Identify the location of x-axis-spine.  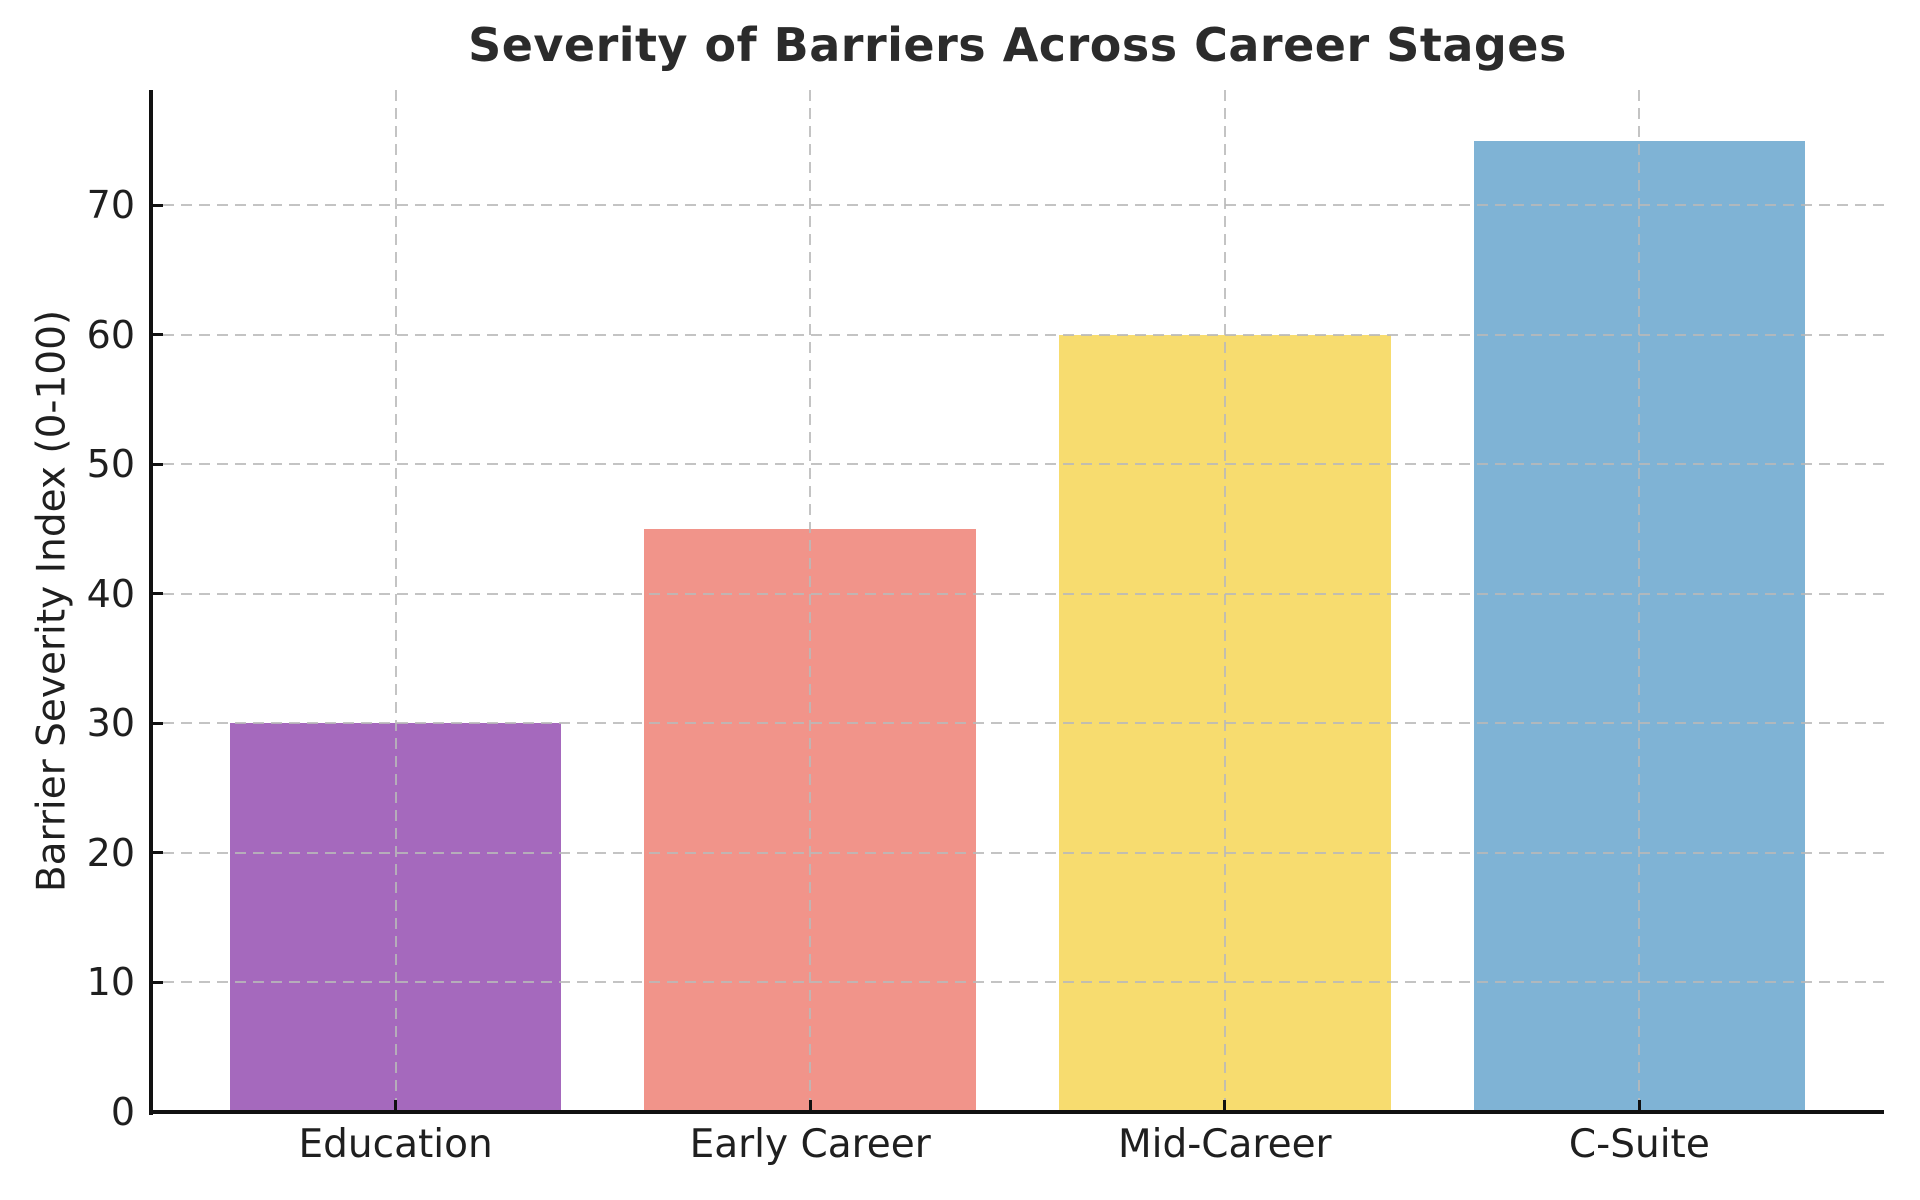
(1016, 1112).